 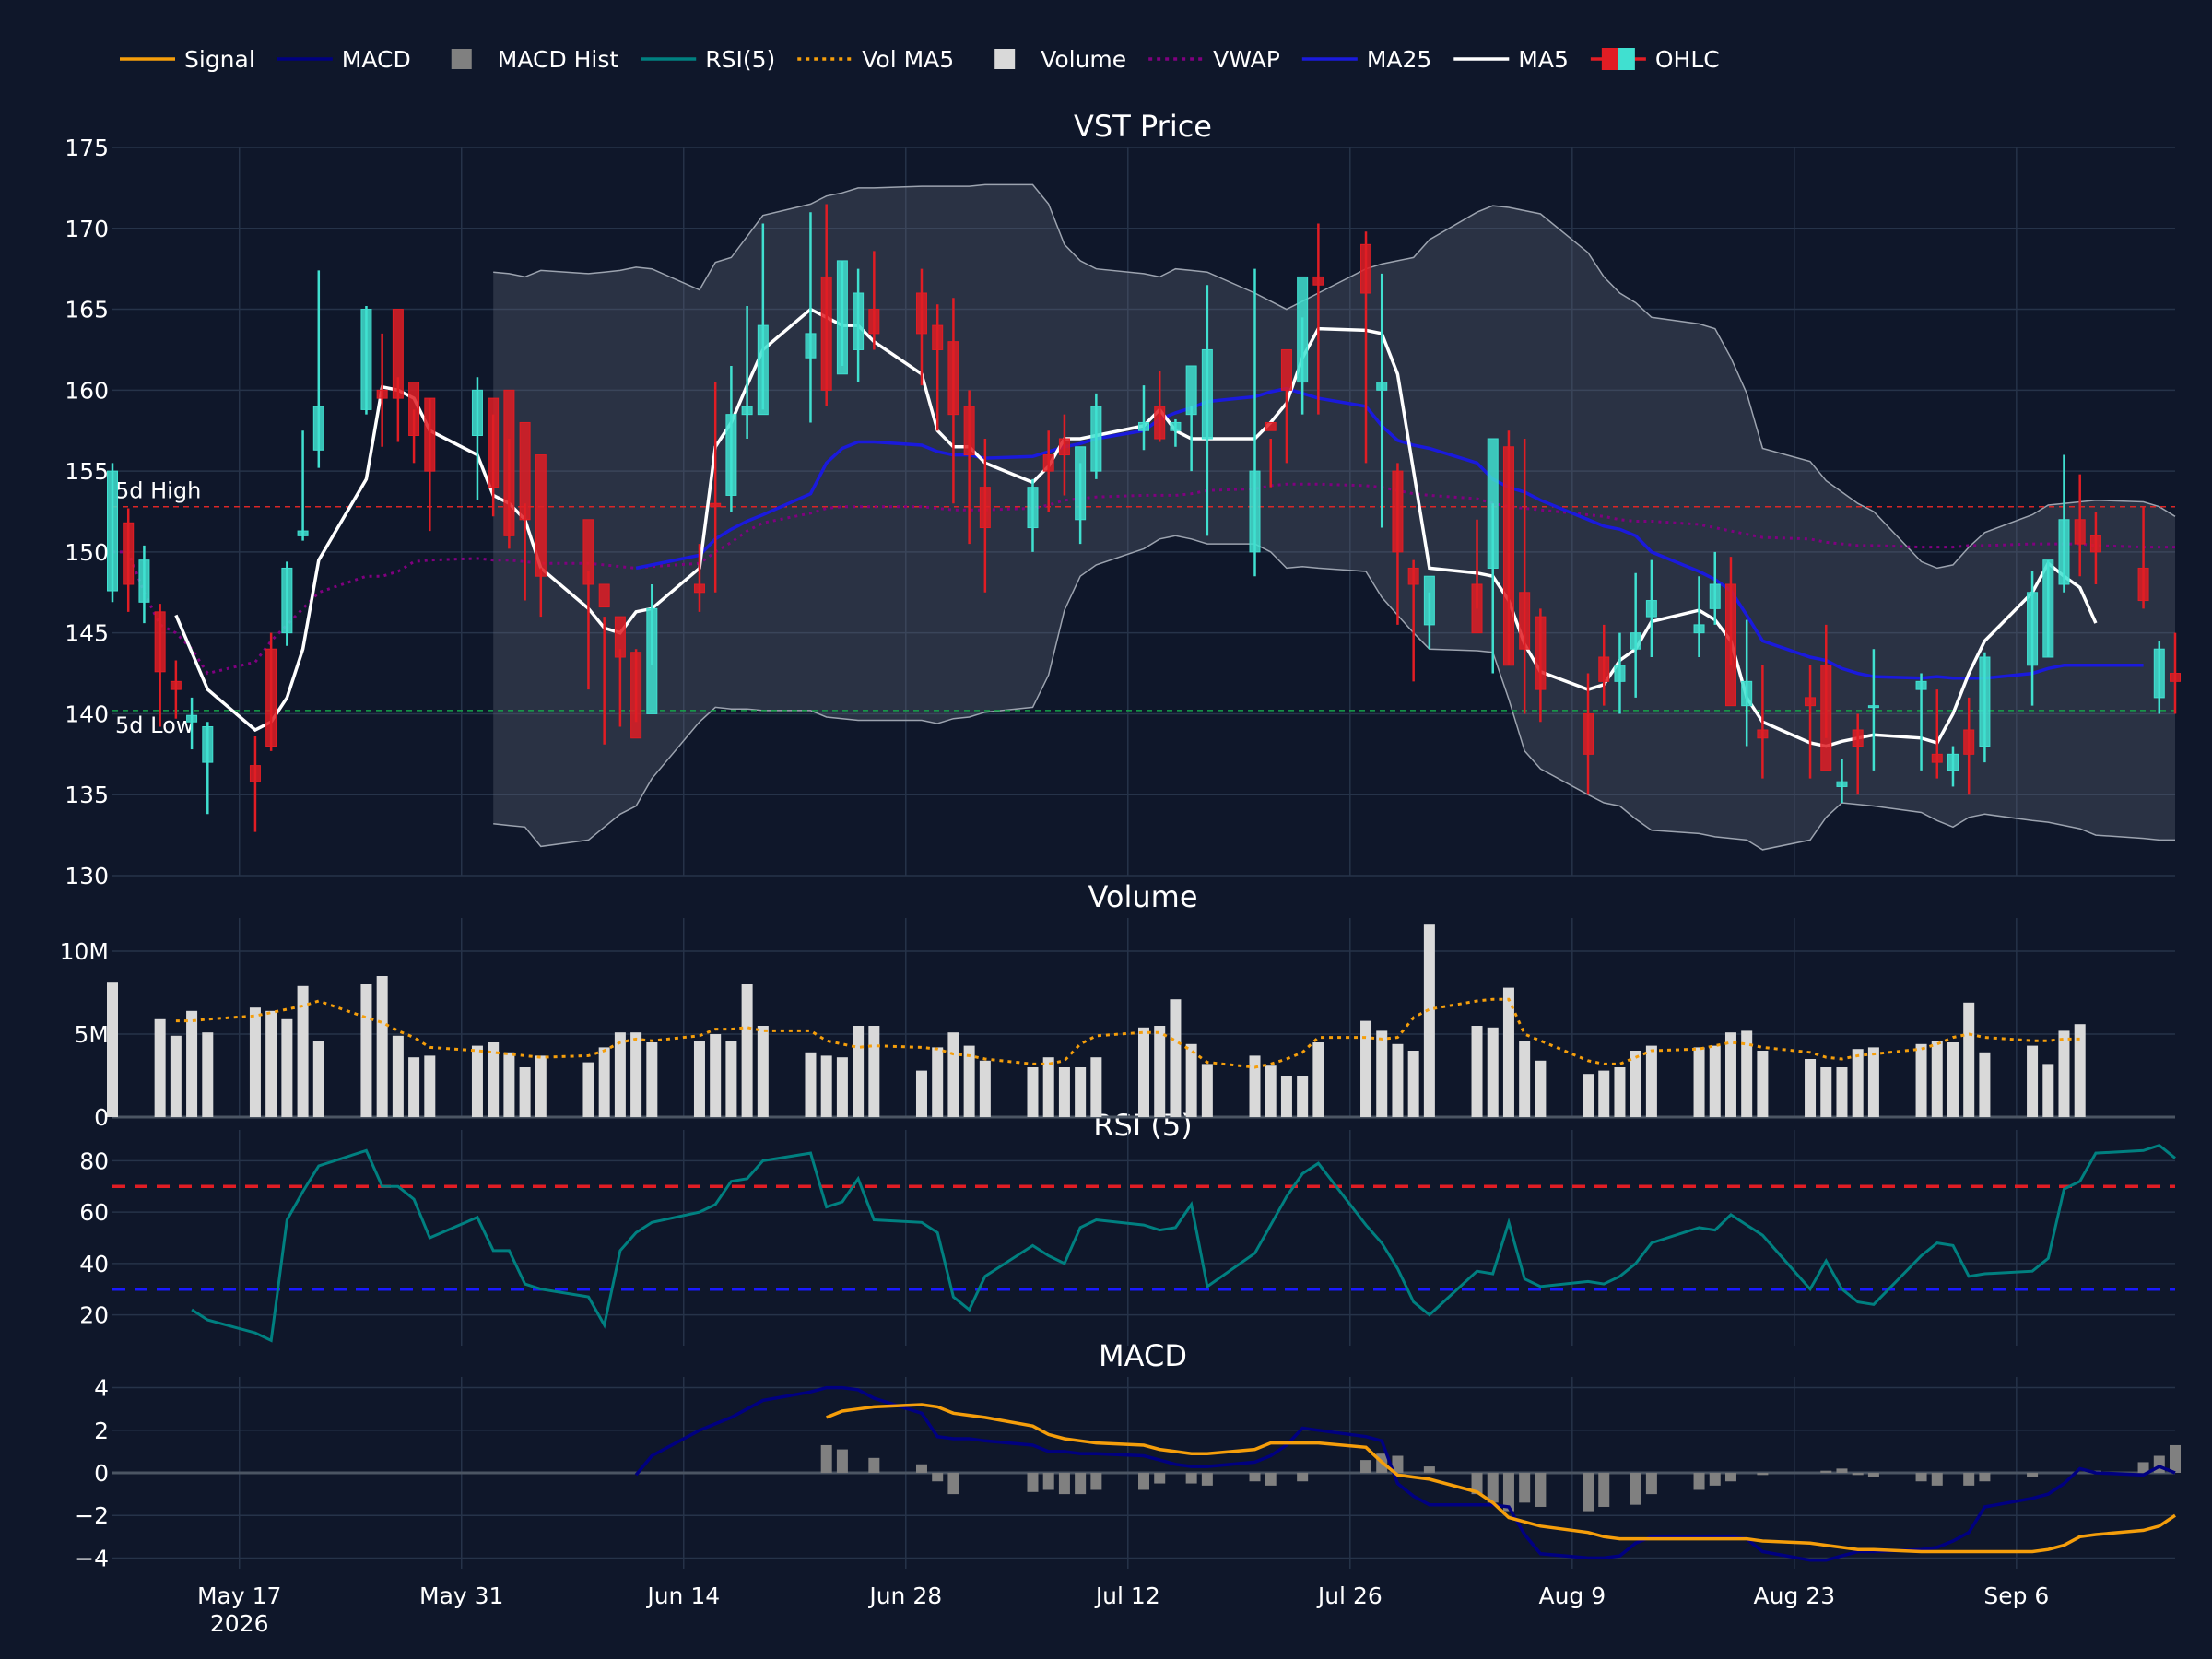 I want to click on price-tick-label: 175, so click(x=87, y=148).